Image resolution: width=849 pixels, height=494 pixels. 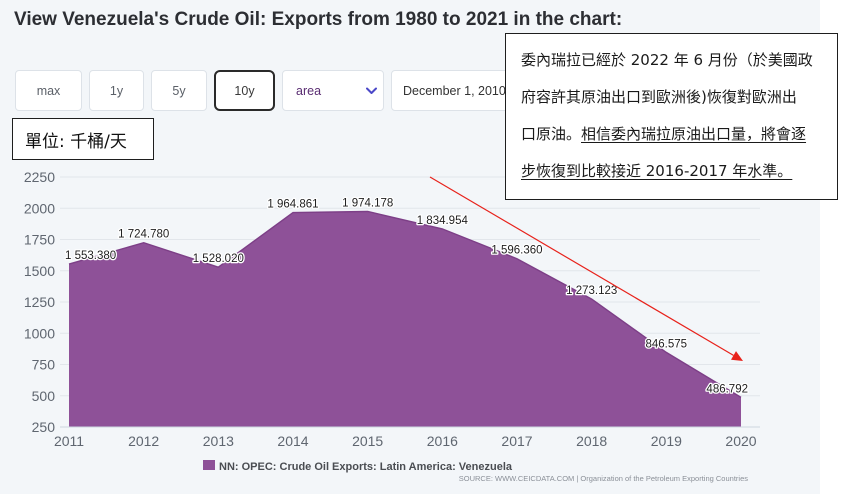 I want to click on annotation-line: 步恢復到比較接近 2016-2017 年水準。, so click(x=679, y=171).